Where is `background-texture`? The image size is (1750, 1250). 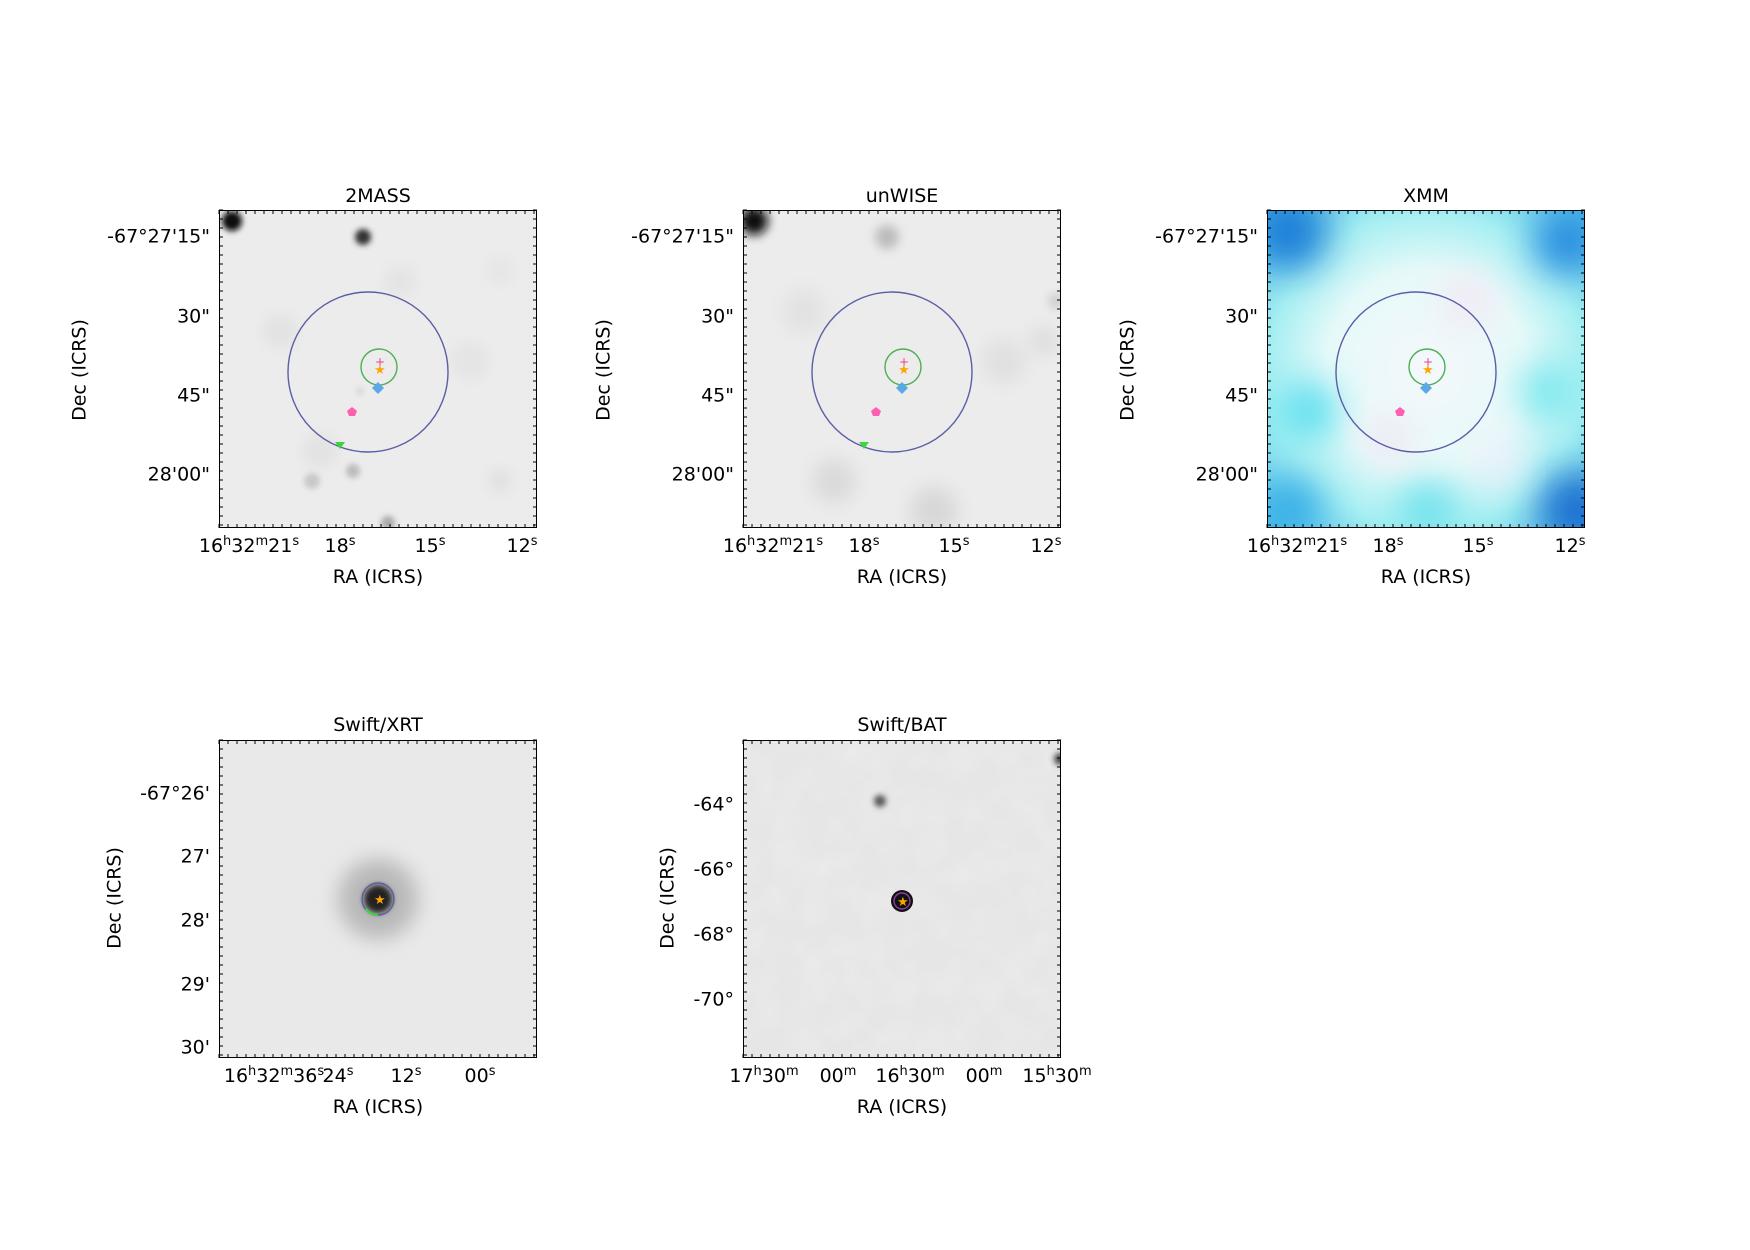 background-texture is located at coordinates (920, 408).